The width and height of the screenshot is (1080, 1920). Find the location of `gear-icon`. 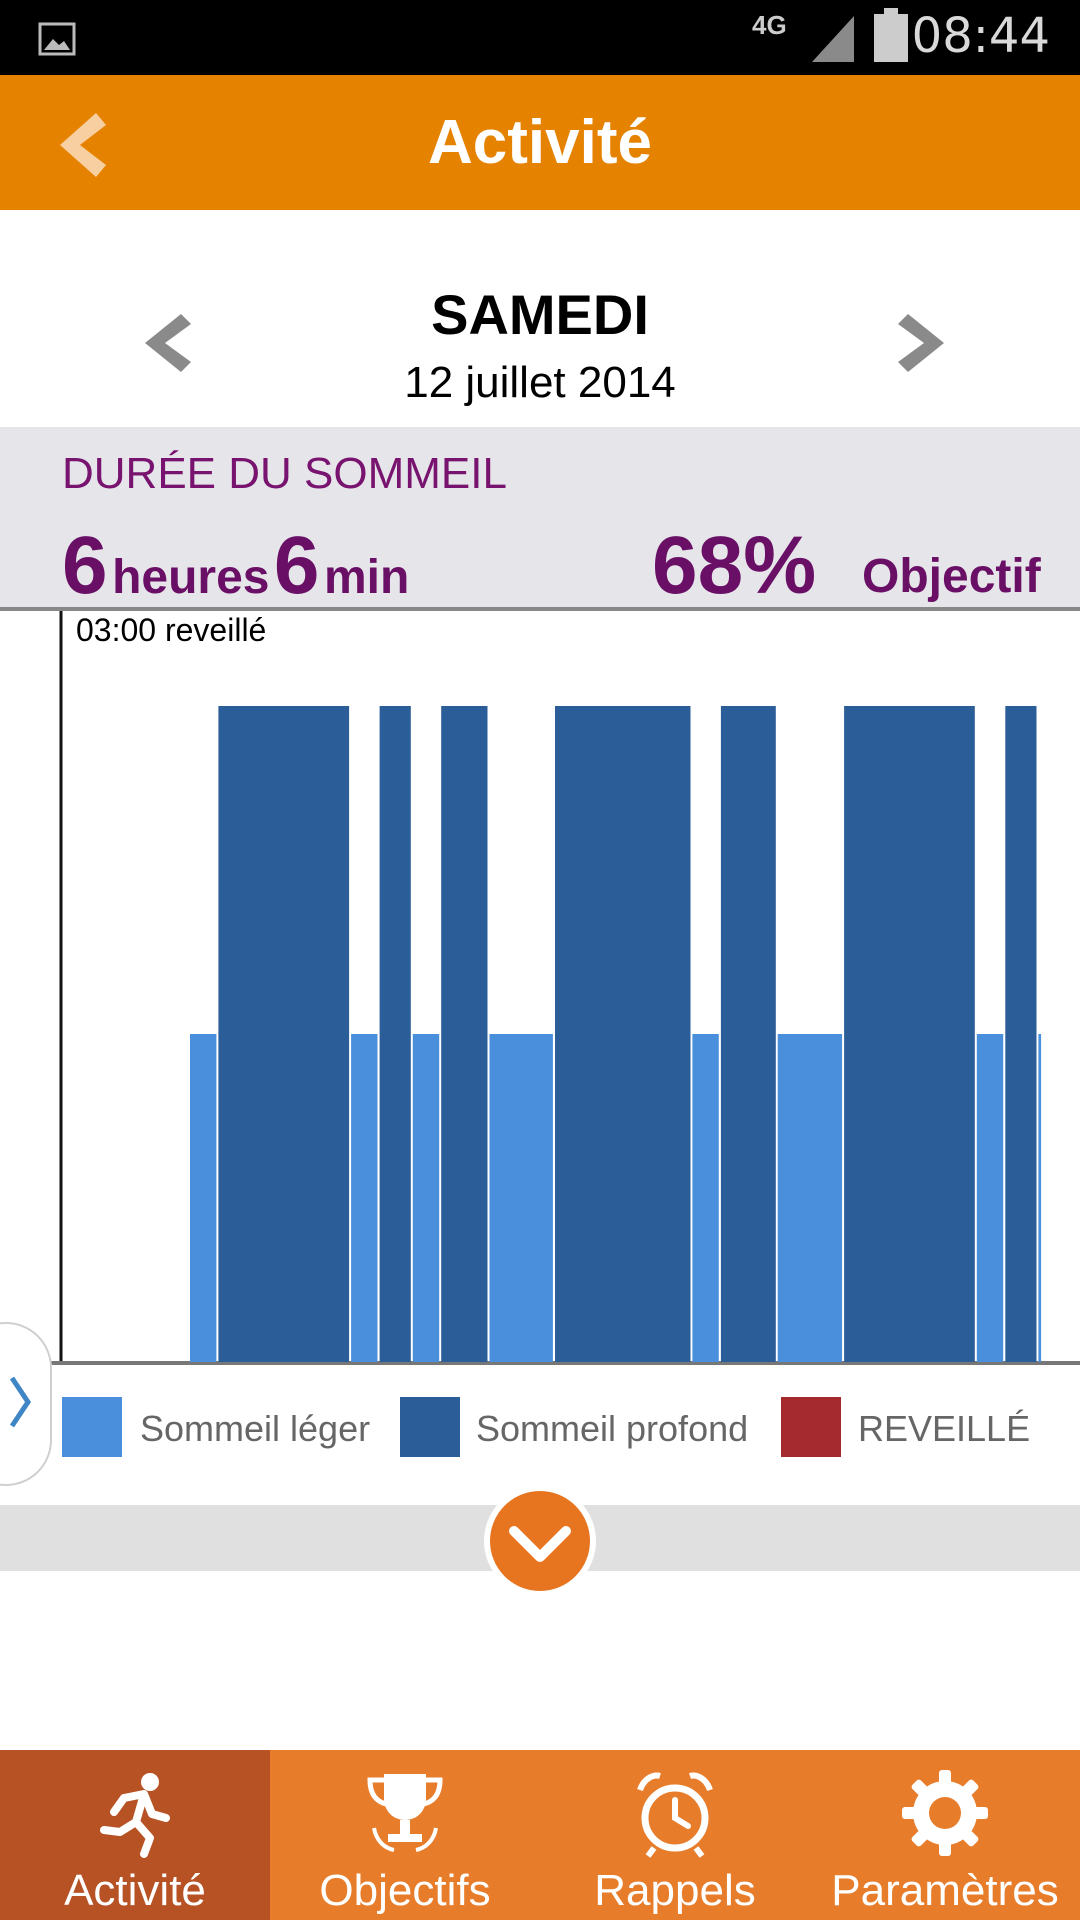

gear-icon is located at coordinates (945, 1813).